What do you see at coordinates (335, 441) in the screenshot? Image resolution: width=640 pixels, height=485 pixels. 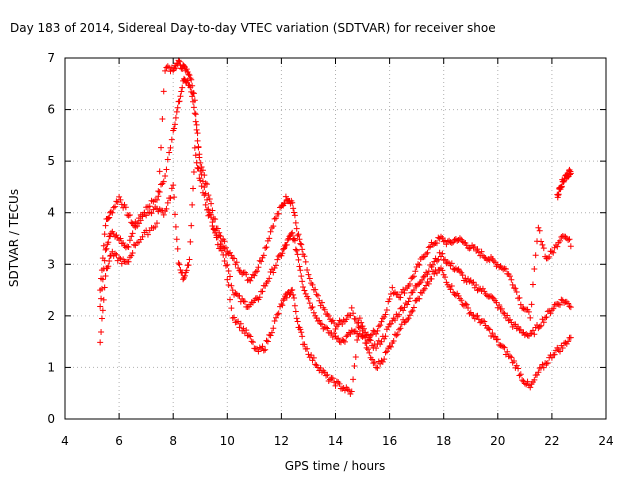 I see `x-tick-label: 14` at bounding box center [335, 441].